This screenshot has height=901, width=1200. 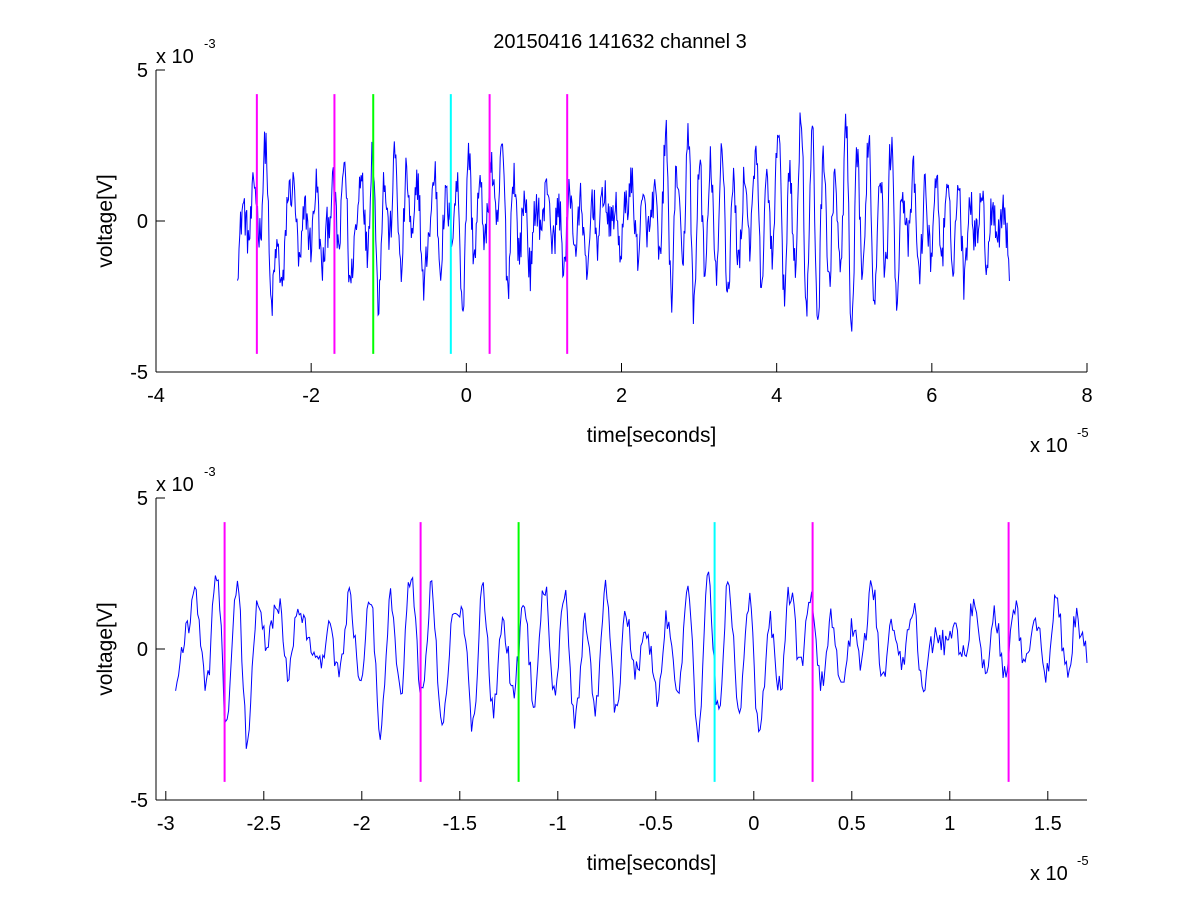 What do you see at coordinates (210, 471) in the screenshot?
I see `bottom-y-multiplier-exponent: -3` at bounding box center [210, 471].